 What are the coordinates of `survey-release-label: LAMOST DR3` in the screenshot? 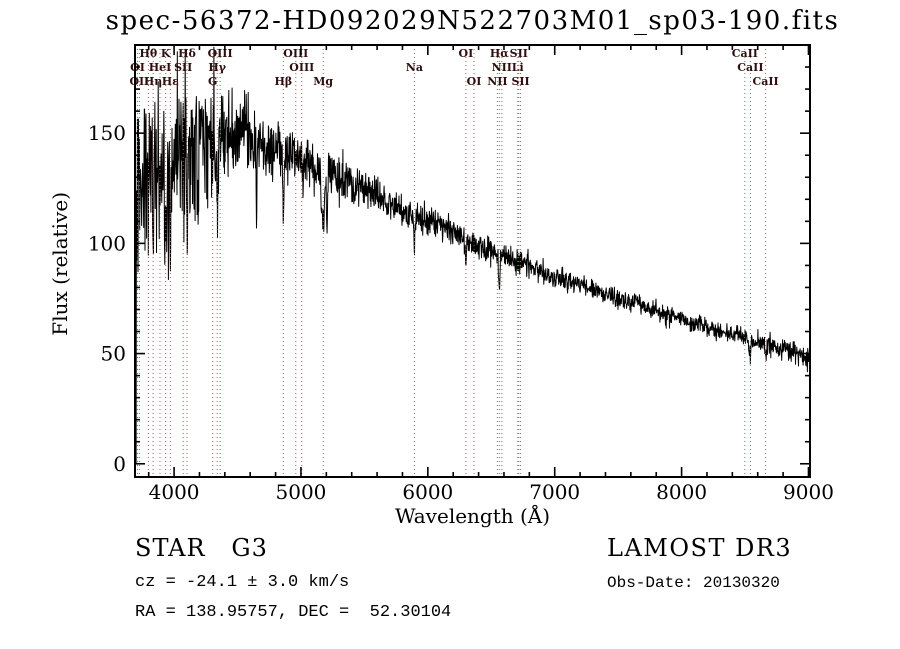 It's located at (700, 548).